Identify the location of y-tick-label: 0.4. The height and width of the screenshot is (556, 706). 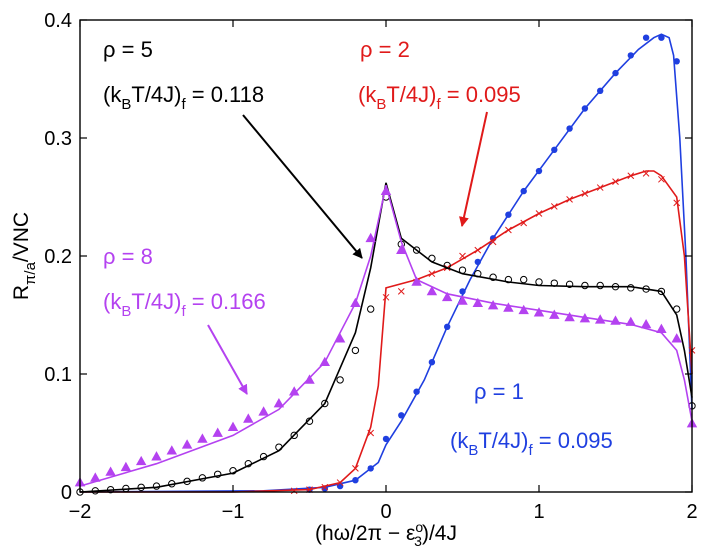
(58, 21).